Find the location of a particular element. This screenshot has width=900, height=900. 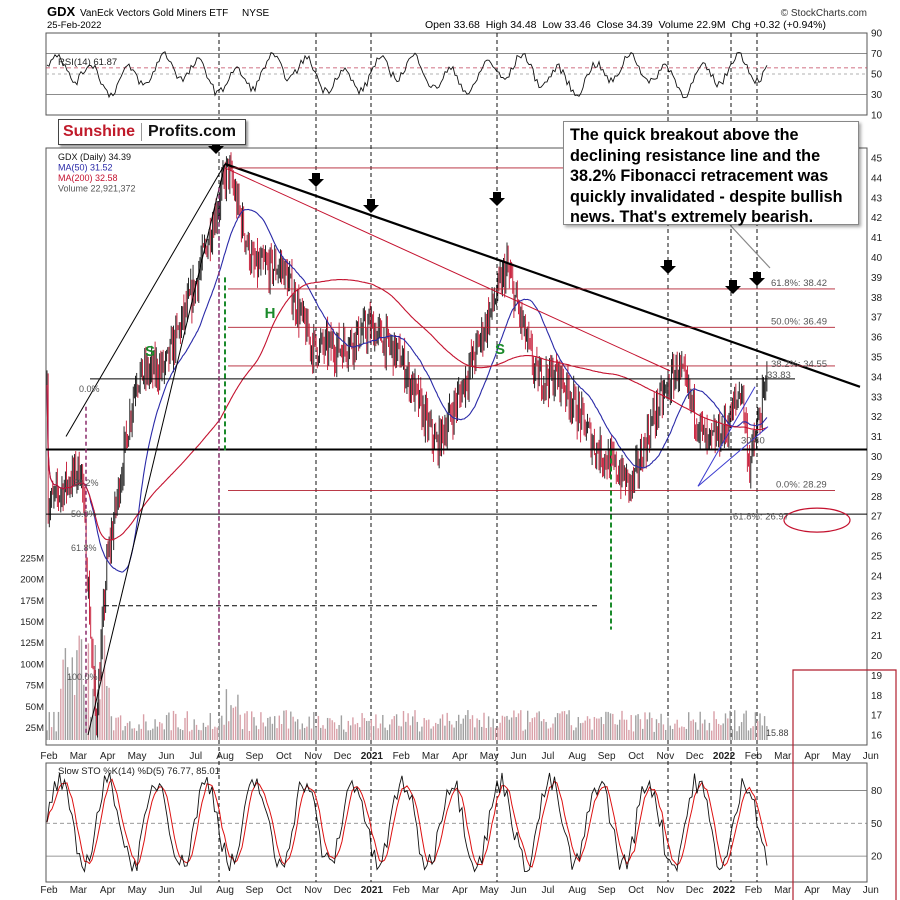

volume-tick-label: 175M is located at coordinates (32, 601).